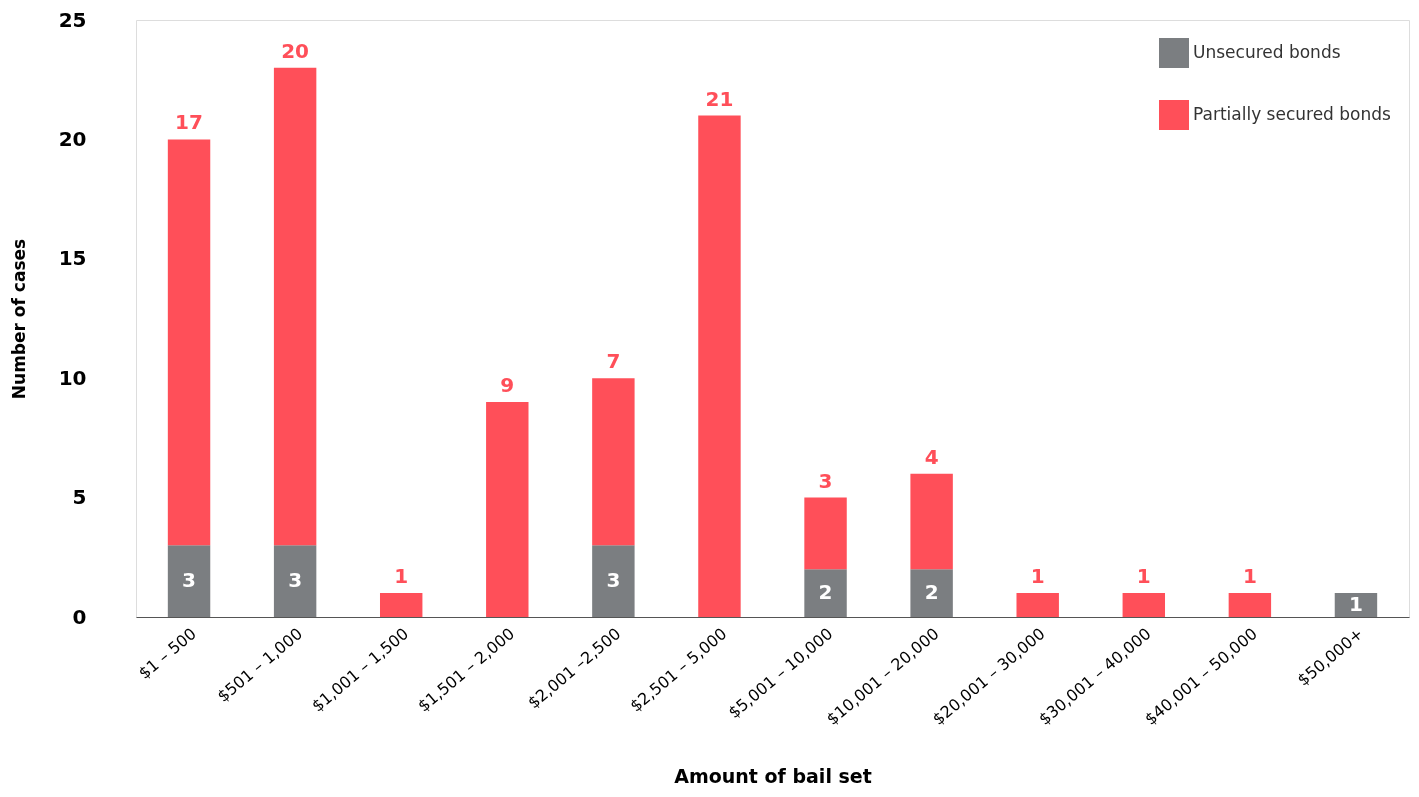  Describe the element at coordinates (18, 319) in the screenshot. I see `y-axis-title: Number of cases` at that location.